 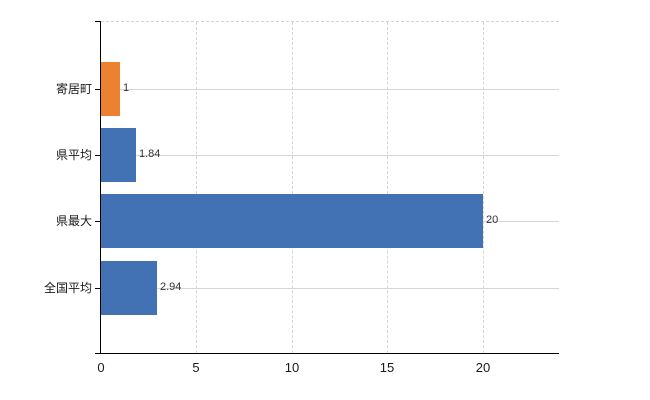 What do you see at coordinates (171, 287) in the screenshot?
I see `value-label: 2.94` at bounding box center [171, 287].